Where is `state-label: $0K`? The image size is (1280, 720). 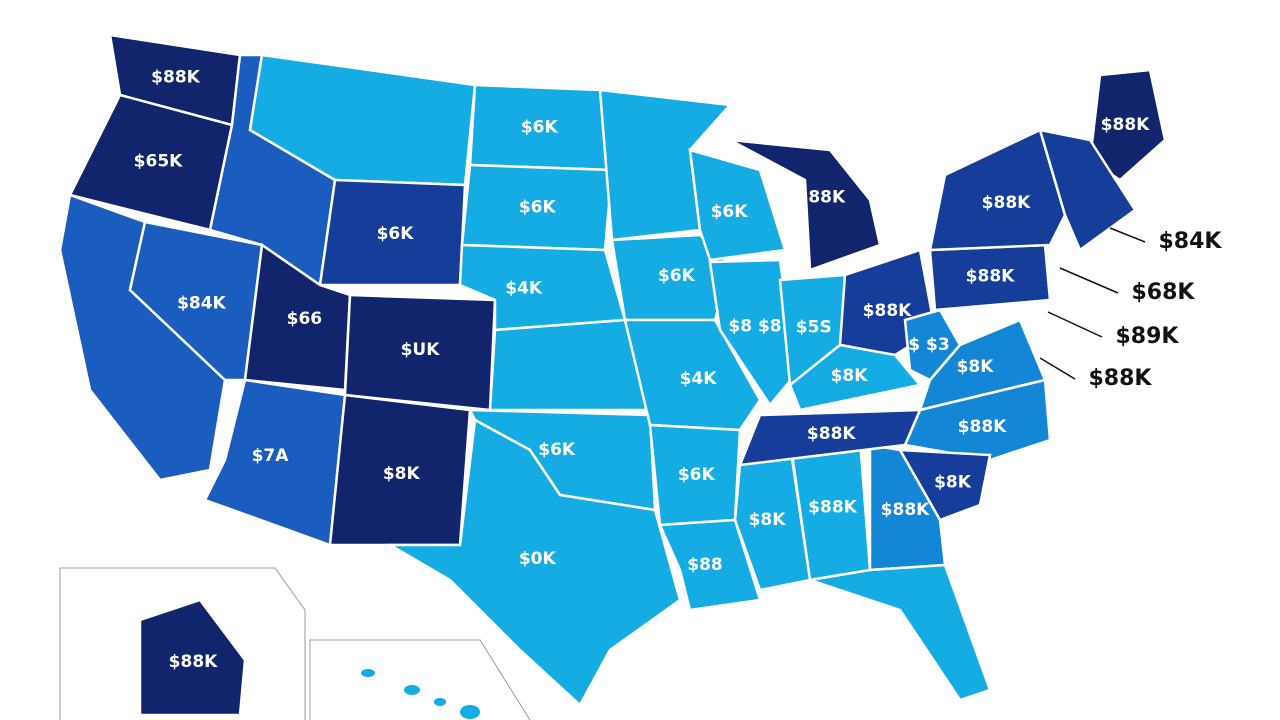 state-label: $0K is located at coordinates (538, 559).